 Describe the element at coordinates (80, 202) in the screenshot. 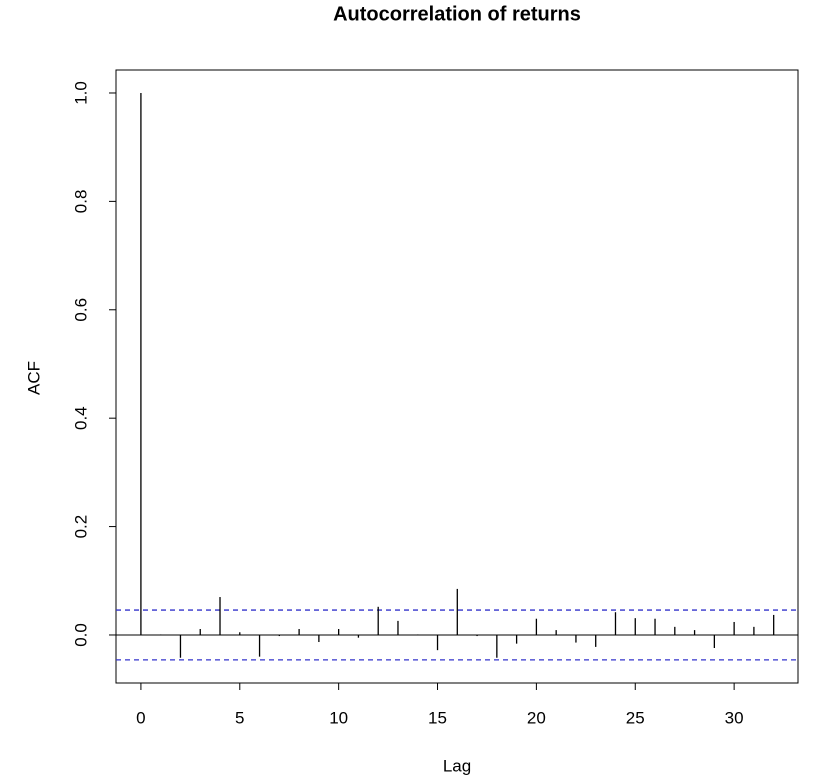

I see `y-tick-label: 0.8` at that location.